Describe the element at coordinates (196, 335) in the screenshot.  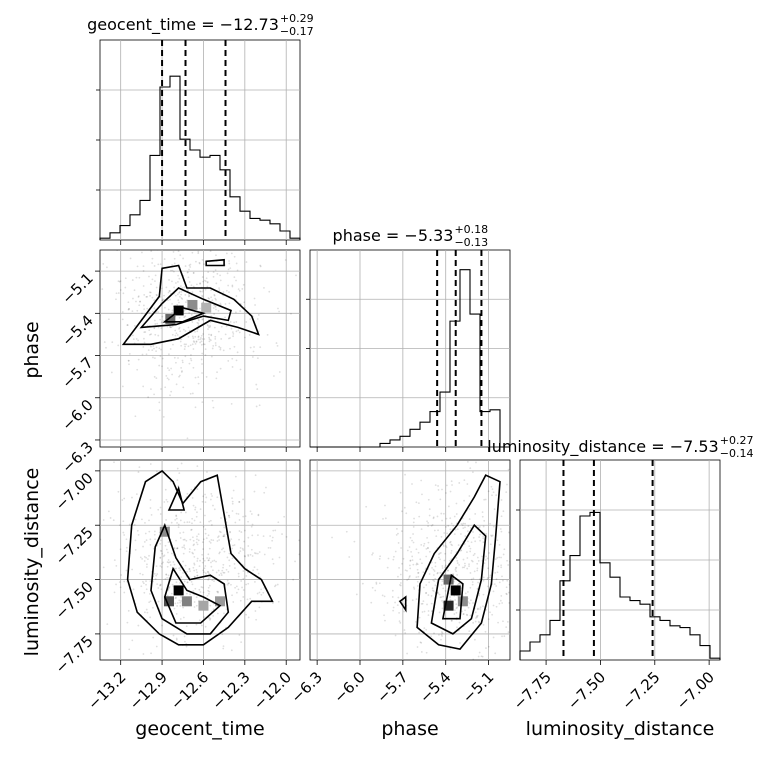
I see `panel-content` at that location.